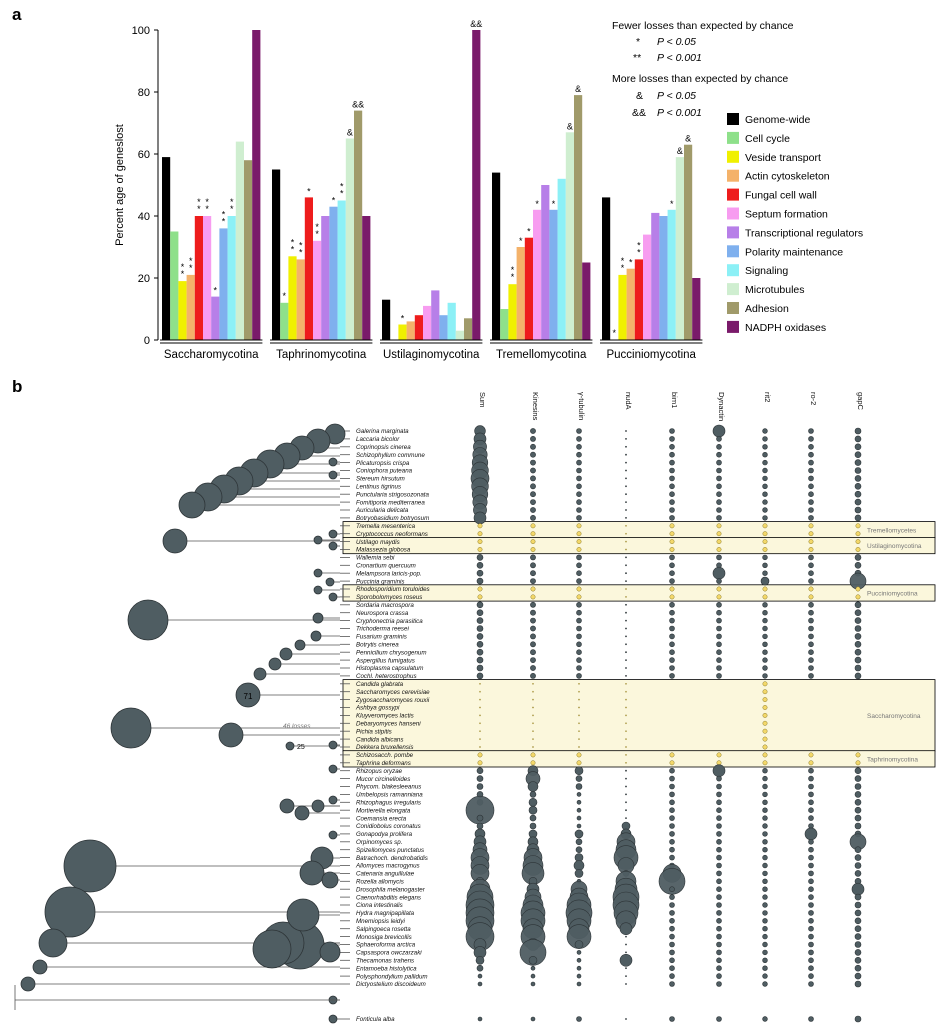 This screenshot has height=1032, width=942. Describe the element at coordinates (384, 747) in the screenshot. I see `species-label: Dekkera bruxellensis` at that location.